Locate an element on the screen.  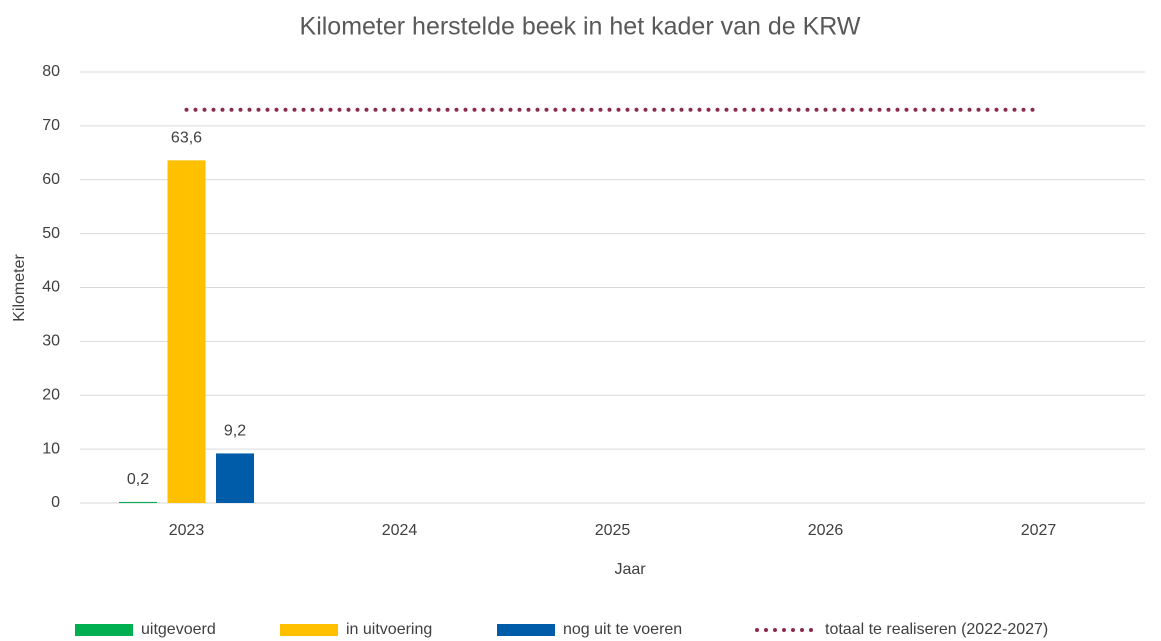
x-tick-label: 2023 is located at coordinates (187, 530).